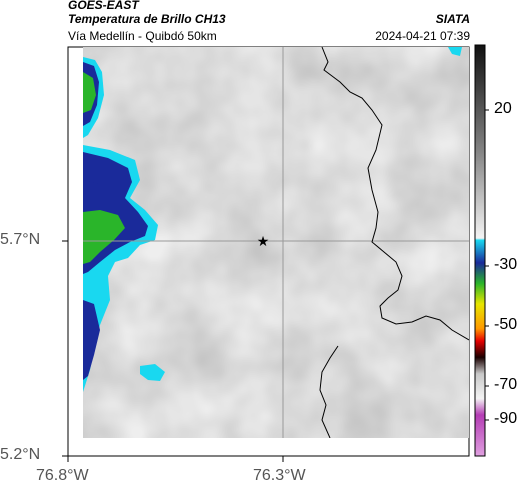 The height and width of the screenshot is (491, 526). What do you see at coordinates (506, 264) in the screenshot?
I see `colorbar-tick-label: -30` at bounding box center [506, 264].